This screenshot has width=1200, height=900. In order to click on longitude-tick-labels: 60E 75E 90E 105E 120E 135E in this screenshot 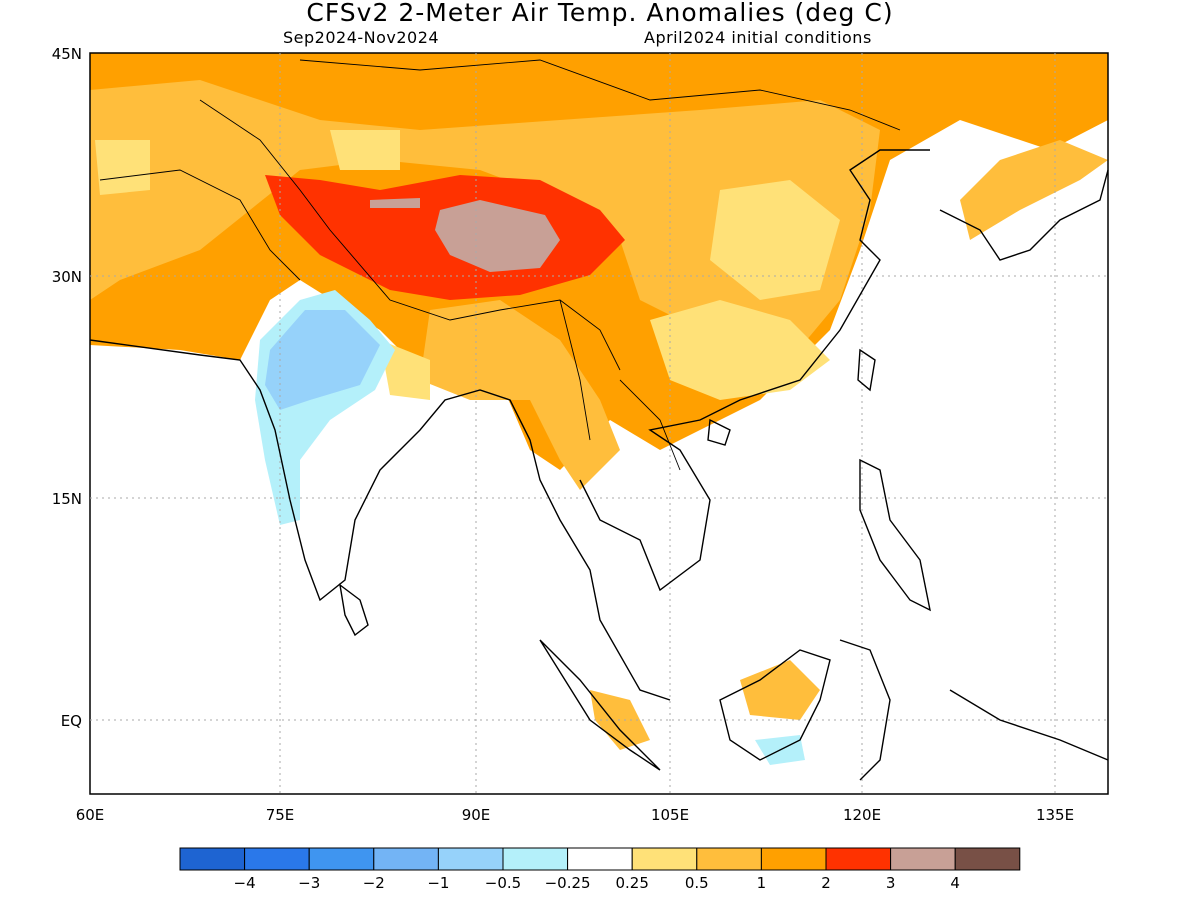, I will do `click(575, 815)`.